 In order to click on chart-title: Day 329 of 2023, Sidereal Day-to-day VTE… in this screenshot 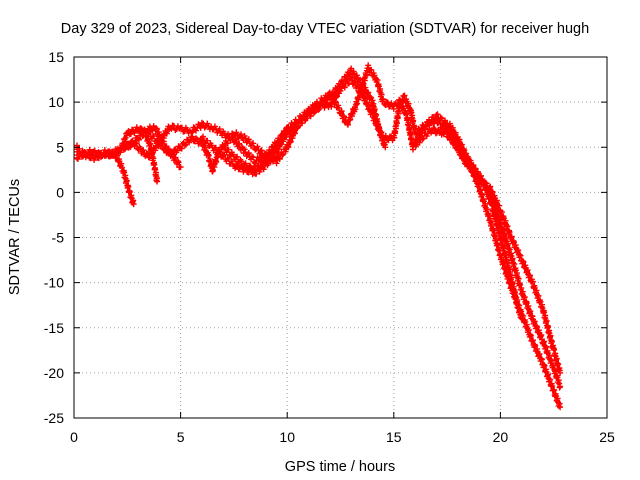, I will do `click(325, 29)`.